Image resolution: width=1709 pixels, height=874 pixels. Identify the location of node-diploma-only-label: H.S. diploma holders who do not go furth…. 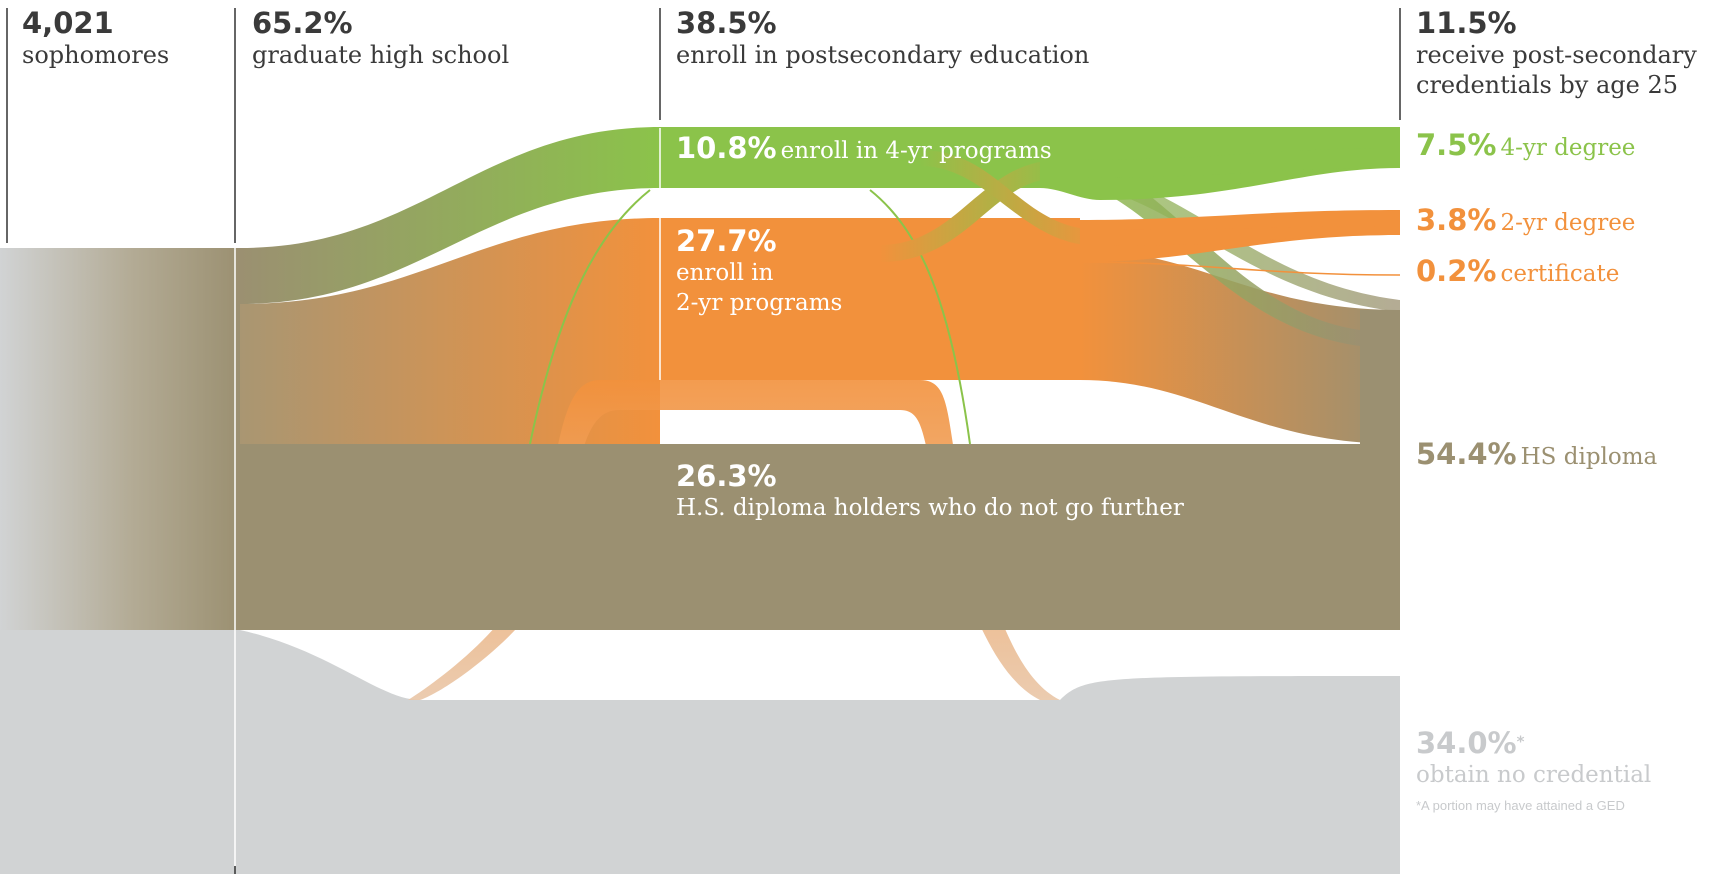
(930, 508).